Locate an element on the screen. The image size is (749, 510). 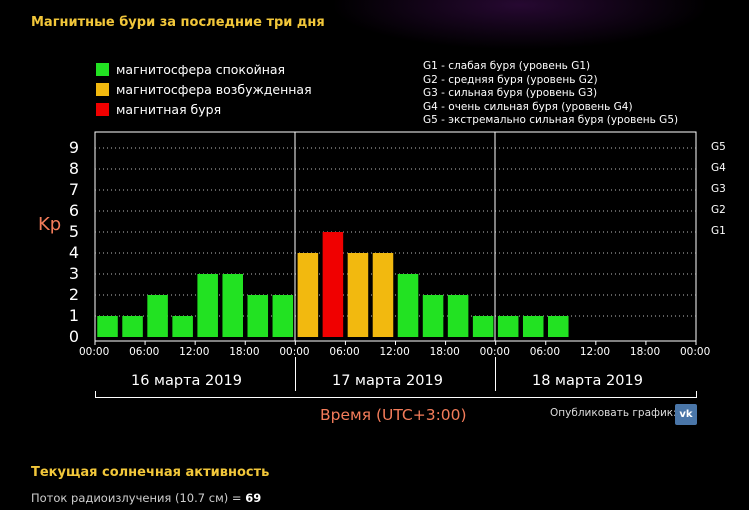
radio-flux-value: 69 is located at coordinates (253, 498).